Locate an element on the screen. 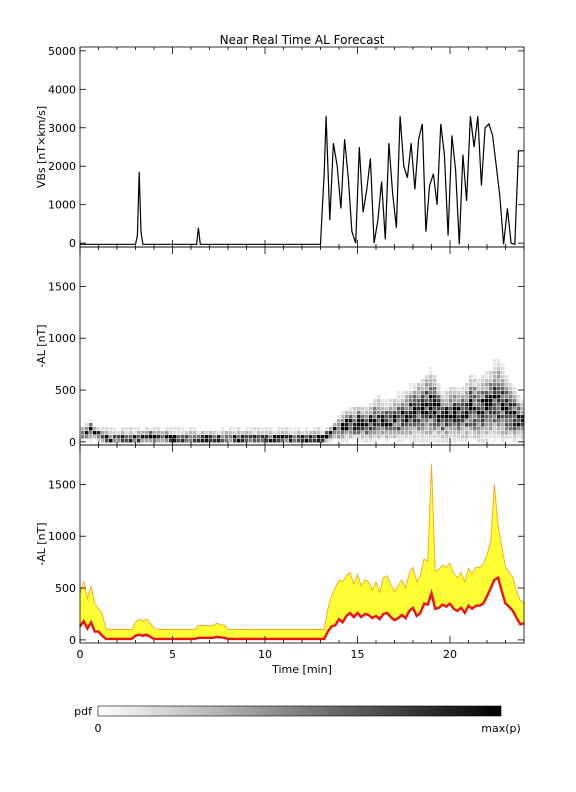 Image resolution: width=576 pixels, height=792 pixels. pdf-colorbar: pdf 0 max(p) is located at coordinates (297, 720).